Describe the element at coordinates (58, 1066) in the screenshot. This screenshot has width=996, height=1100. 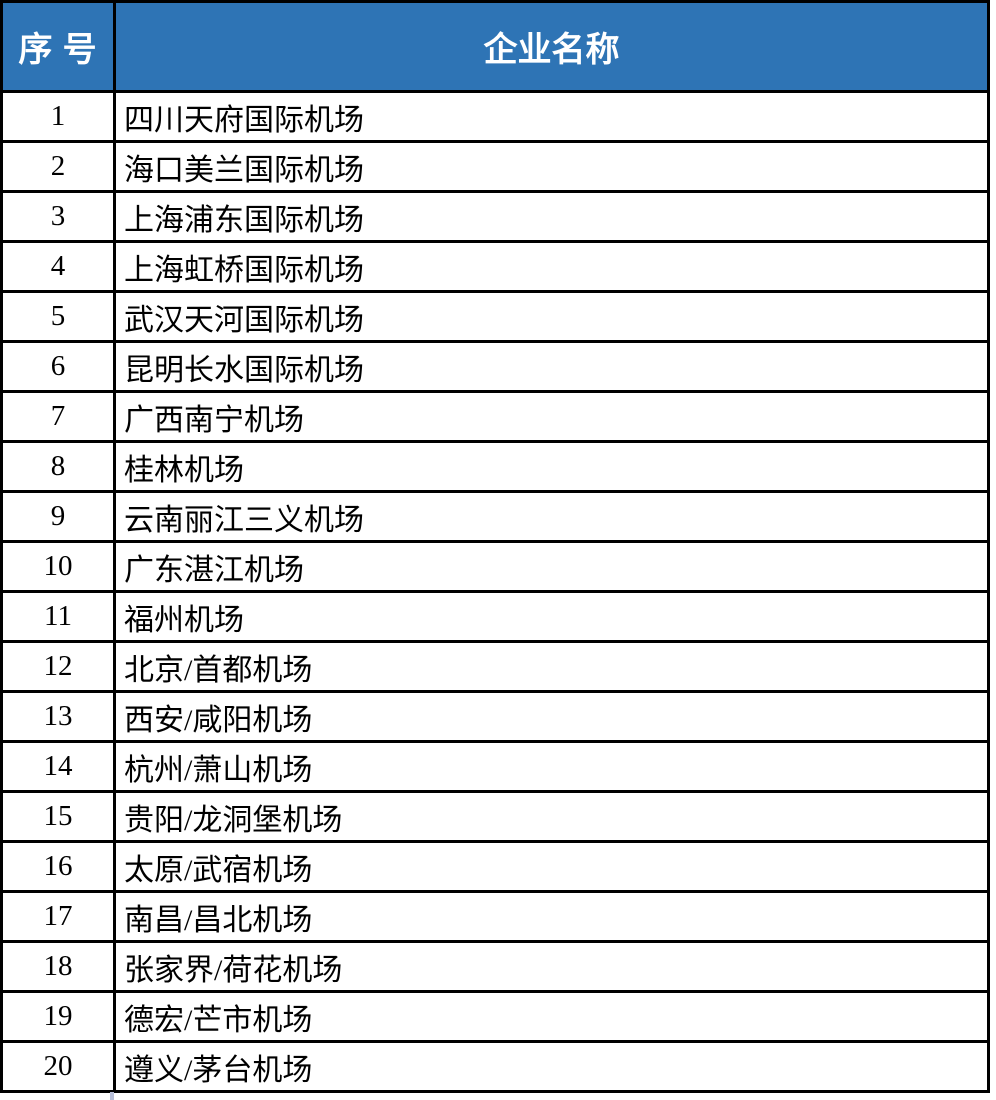
I see `row-index-cell: 20` at that location.